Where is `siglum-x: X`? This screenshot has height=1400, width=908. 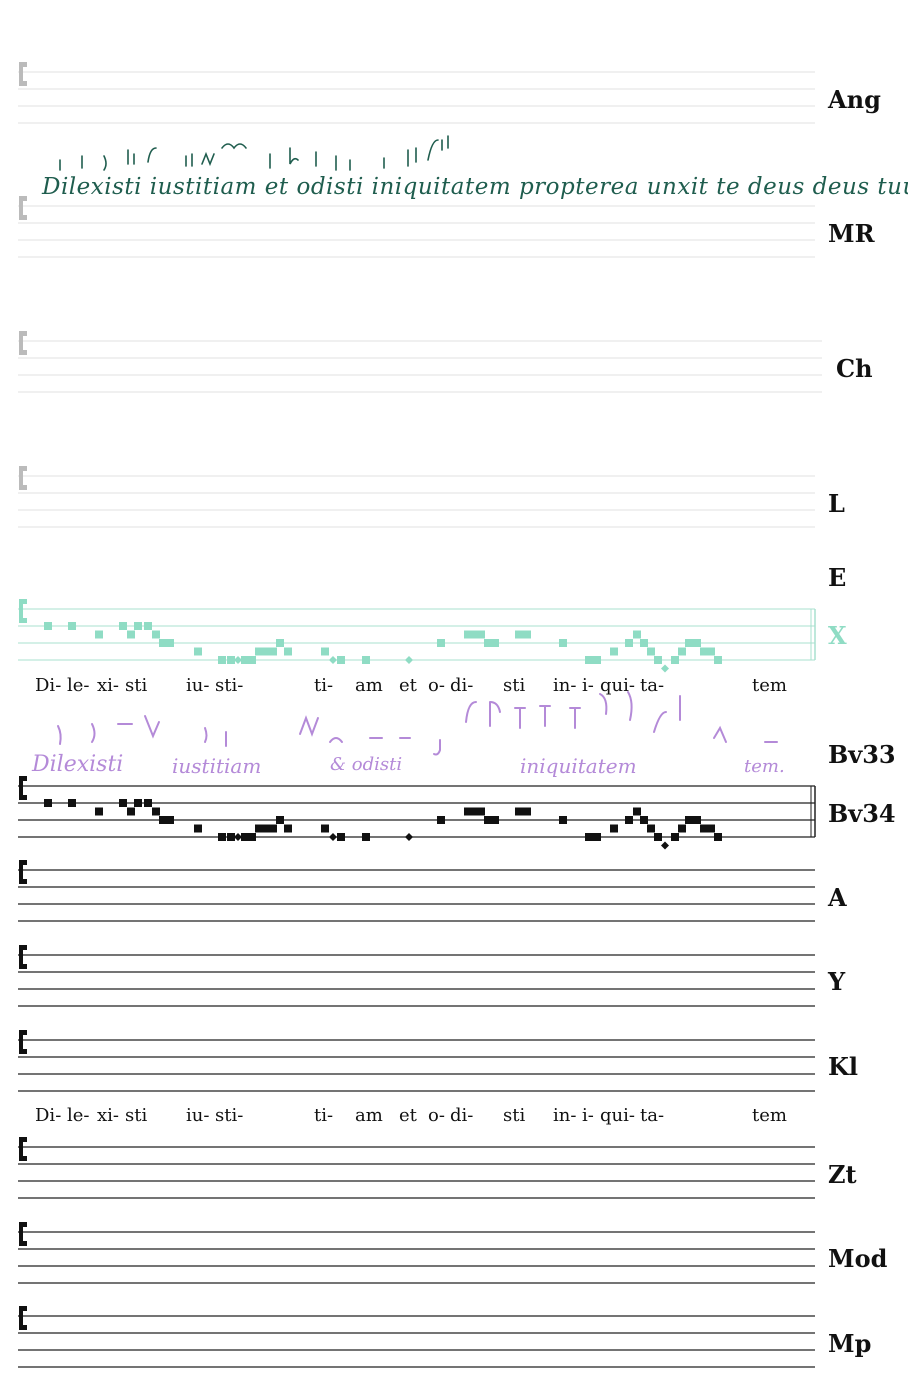 siglum-x: X is located at coordinates (837, 635).